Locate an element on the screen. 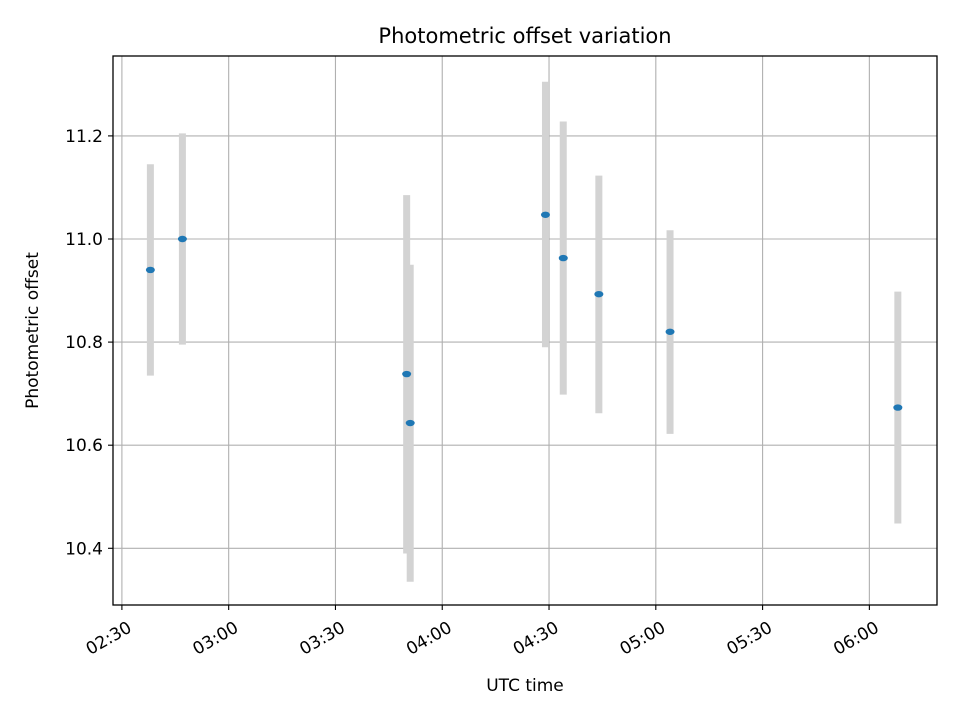 The image size is (960, 720). x-tick-label: 04:30 is located at coordinates (536, 639).